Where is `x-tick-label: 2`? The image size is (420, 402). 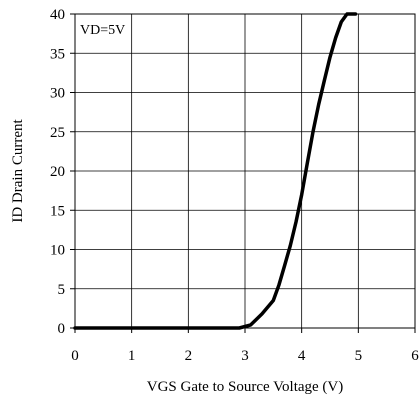 x-tick-label: 2 is located at coordinates (189, 356).